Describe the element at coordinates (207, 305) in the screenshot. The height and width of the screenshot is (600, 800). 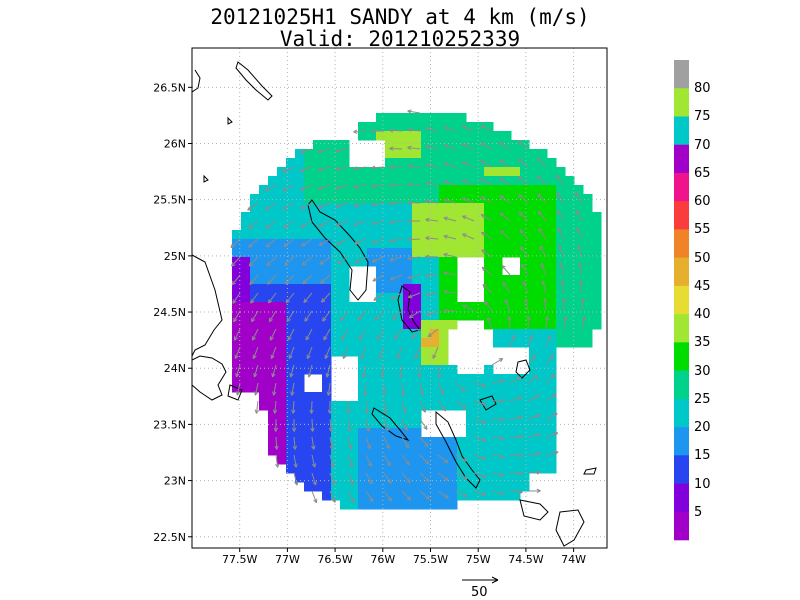
I see `coastline` at that location.